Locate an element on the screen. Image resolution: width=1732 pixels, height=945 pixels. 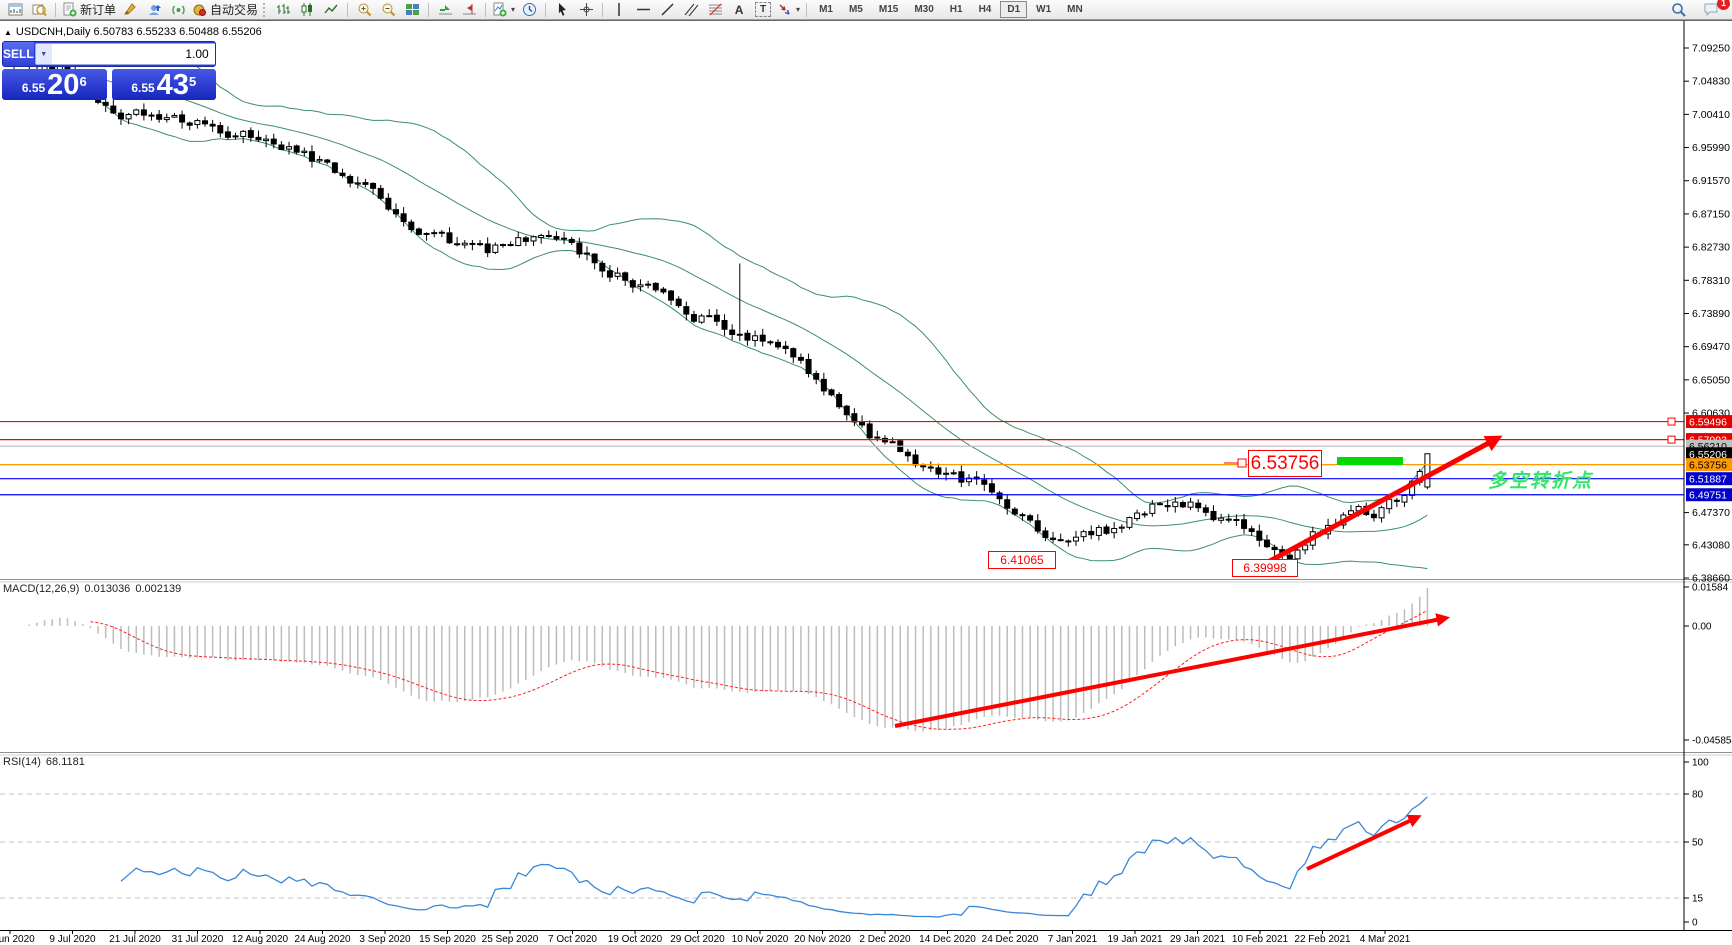
autotrading-button: 自动交易 is located at coordinates (225, 10).